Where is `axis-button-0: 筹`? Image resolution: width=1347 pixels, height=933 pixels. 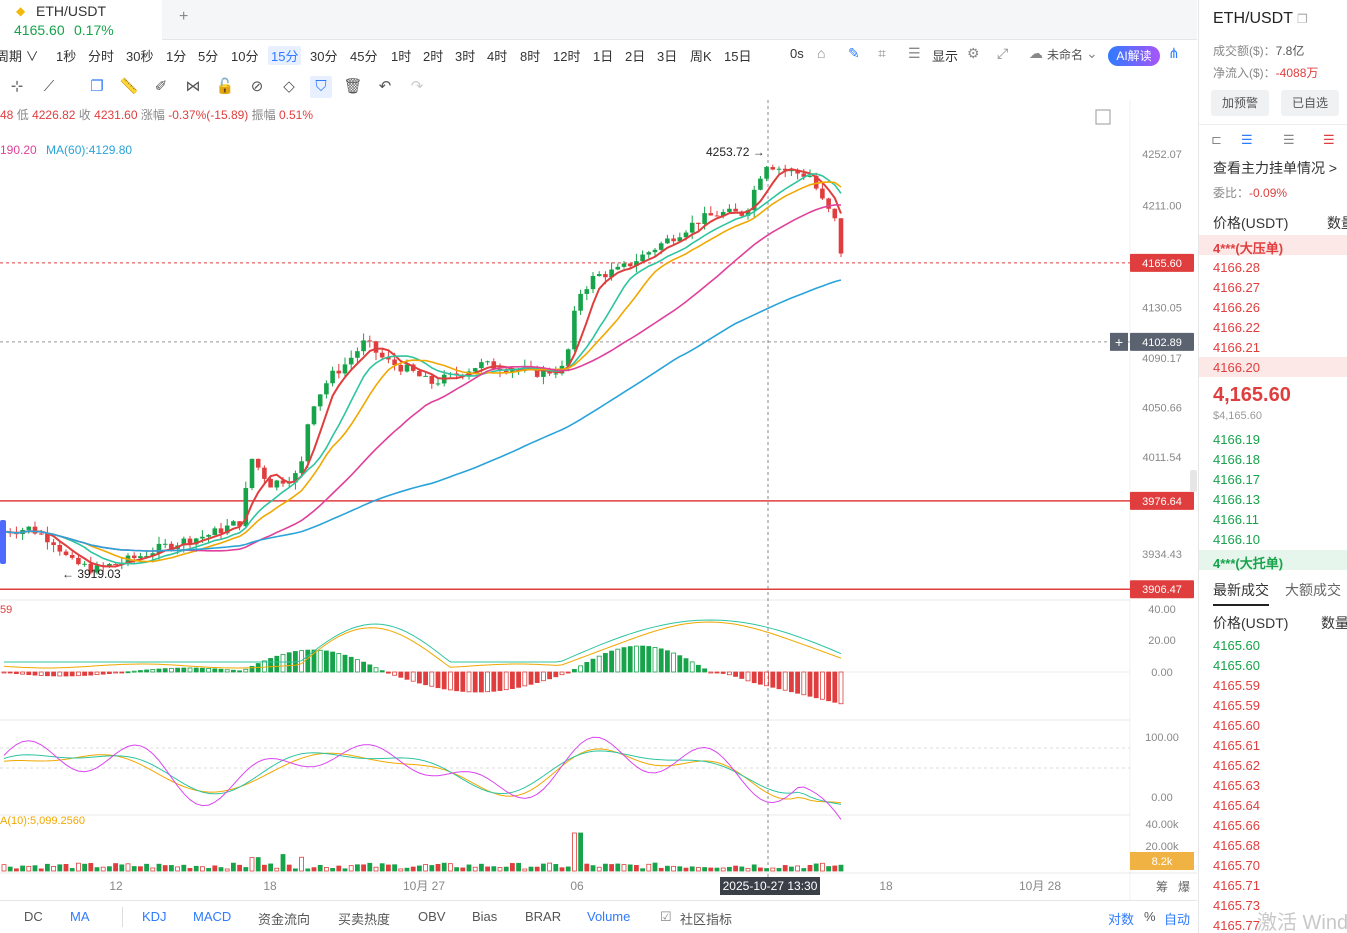 axis-button-0: 筹 is located at coordinates (1162, 887).